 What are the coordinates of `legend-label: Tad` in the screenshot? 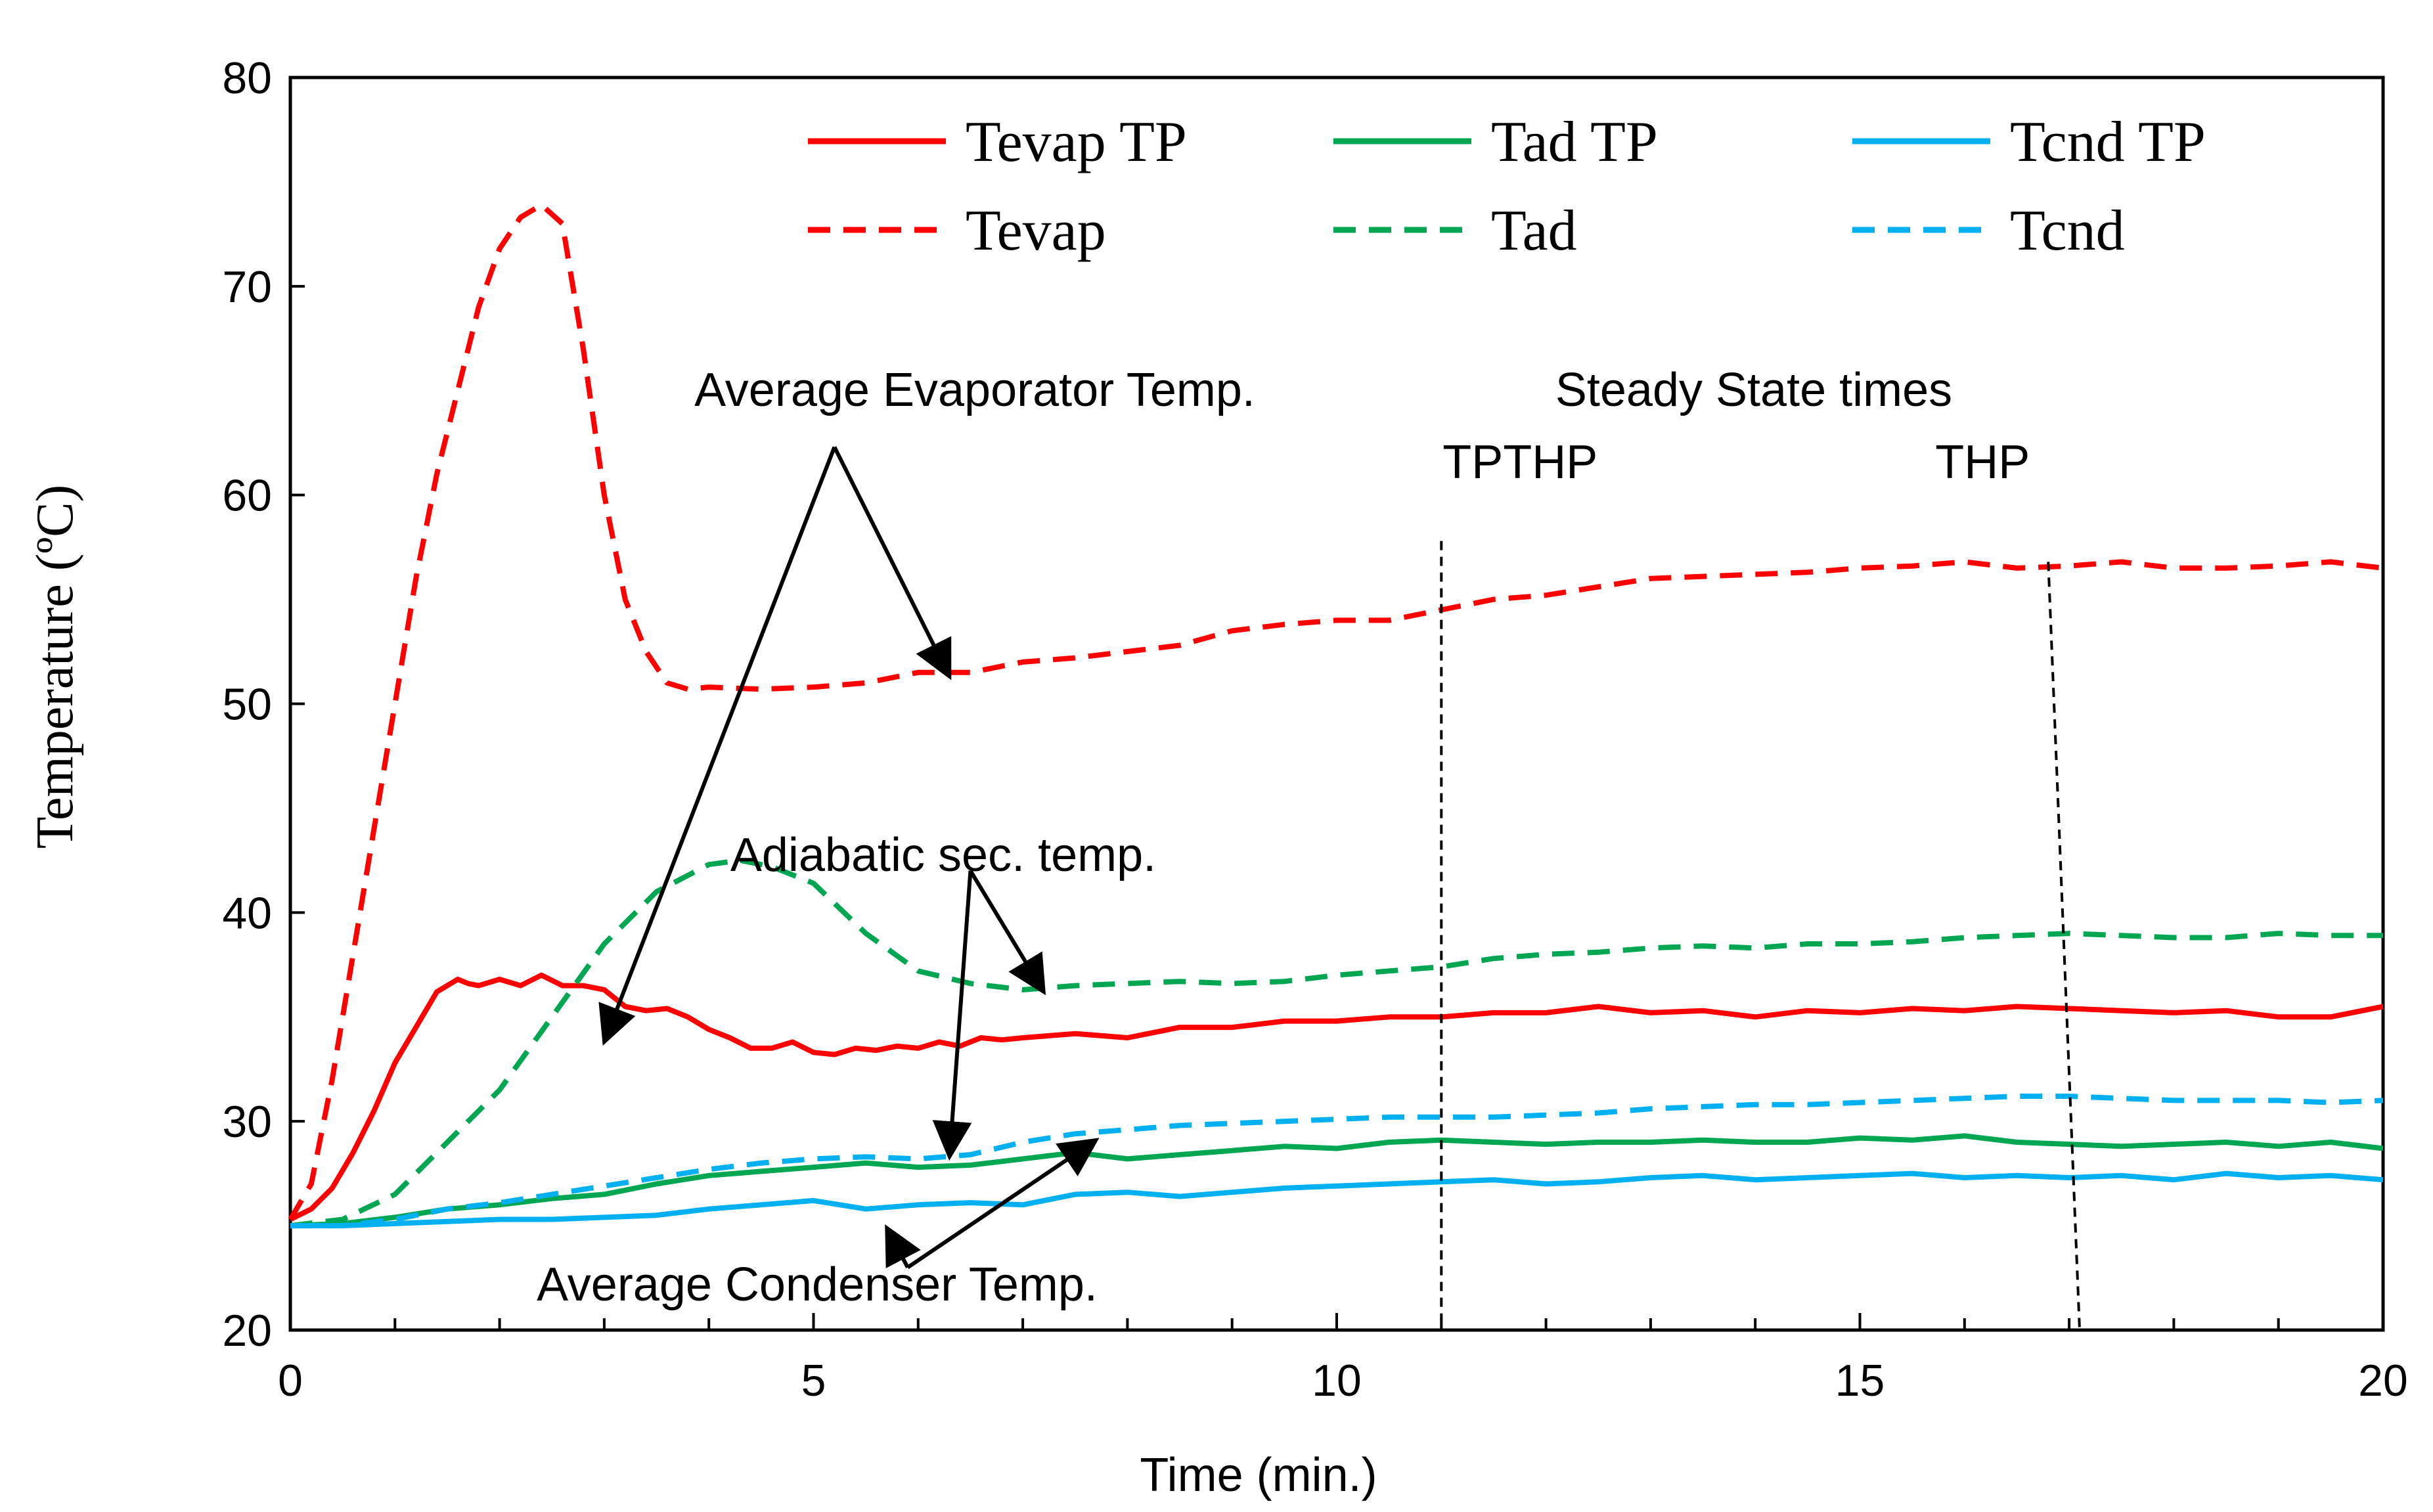 It's located at (1534, 231).